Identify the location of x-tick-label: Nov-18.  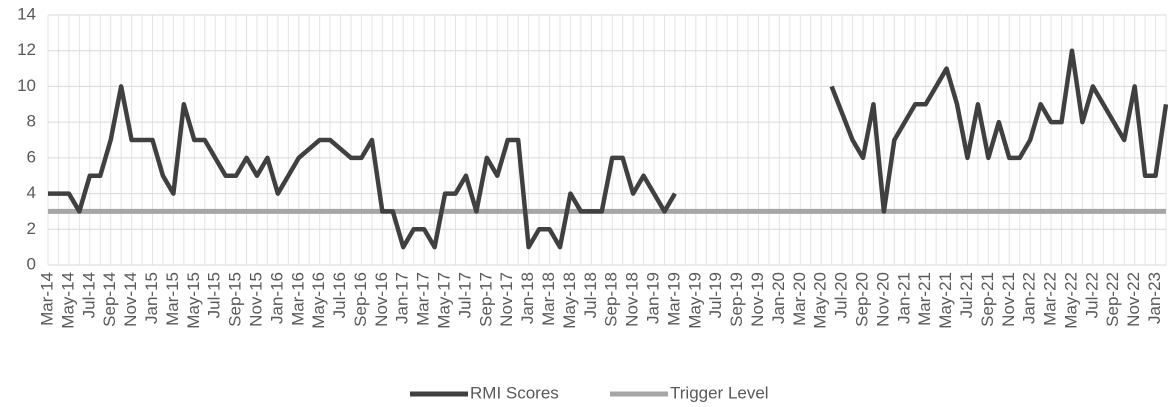
(632, 299).